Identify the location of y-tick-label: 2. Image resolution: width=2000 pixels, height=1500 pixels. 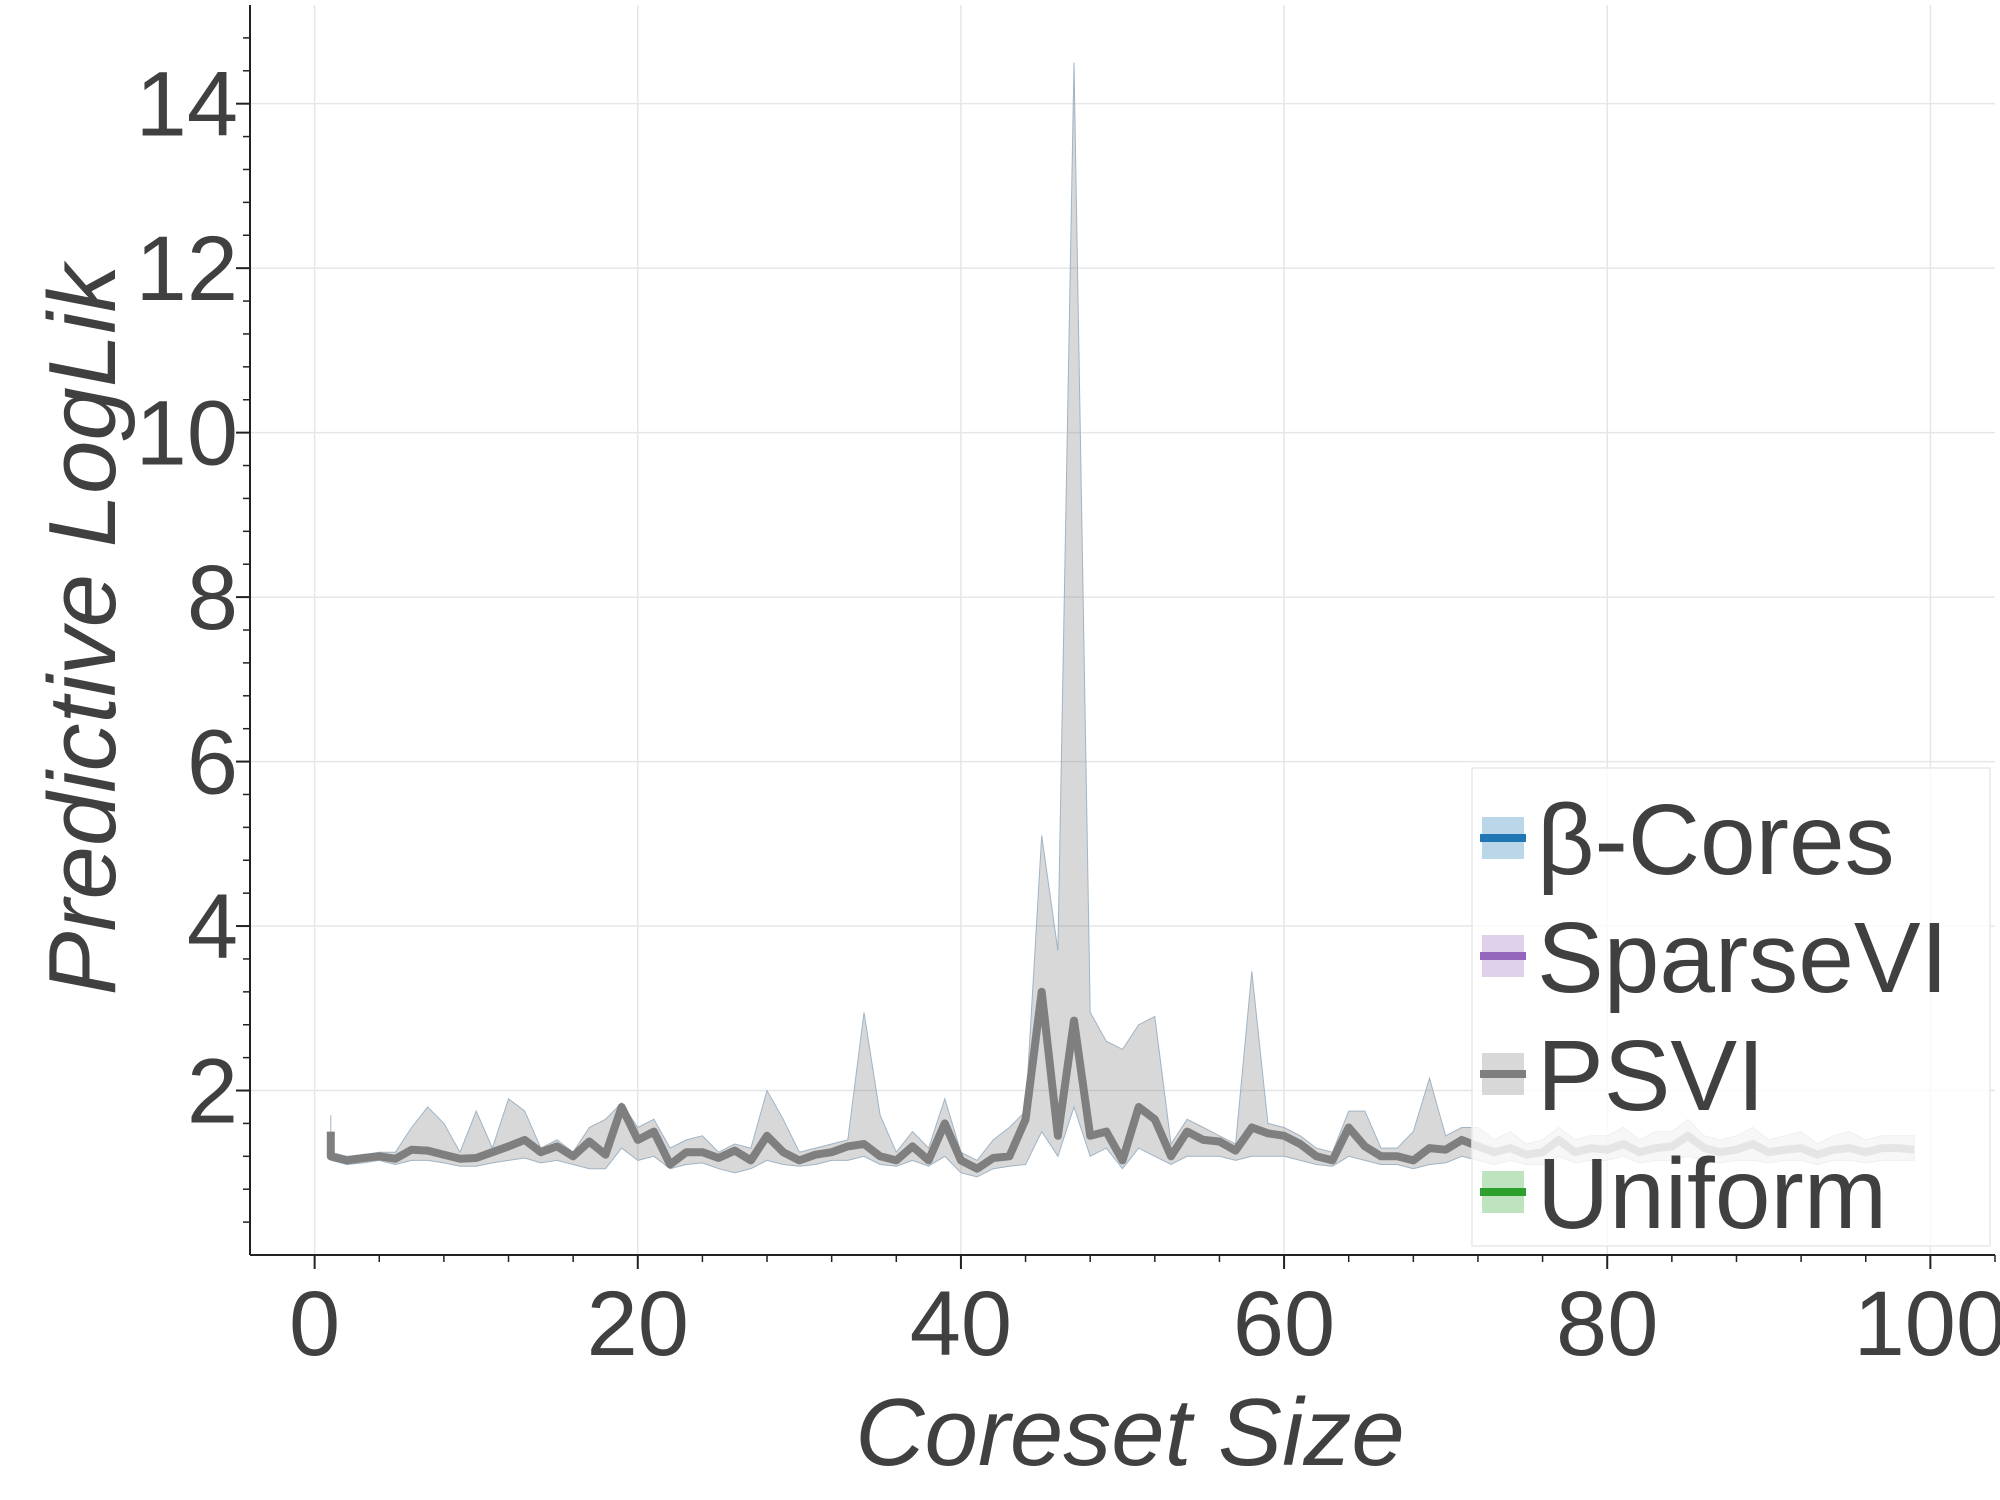
(212, 1092).